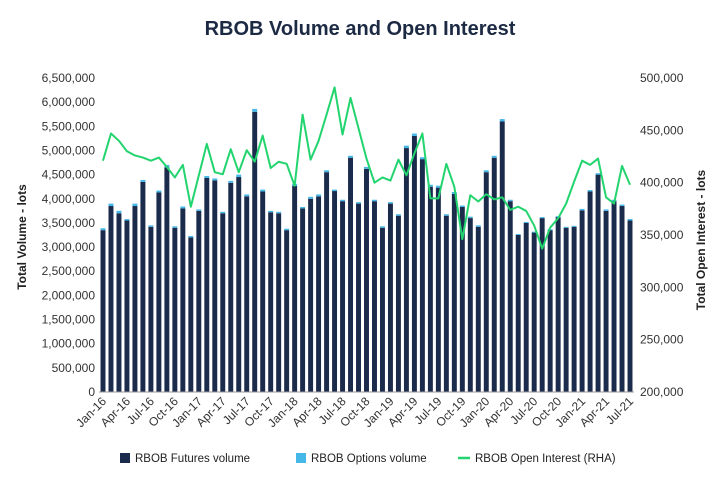  What do you see at coordinates (69, 78) in the screenshot?
I see `left-axis-tick-label: 6,500,000` at bounding box center [69, 78].